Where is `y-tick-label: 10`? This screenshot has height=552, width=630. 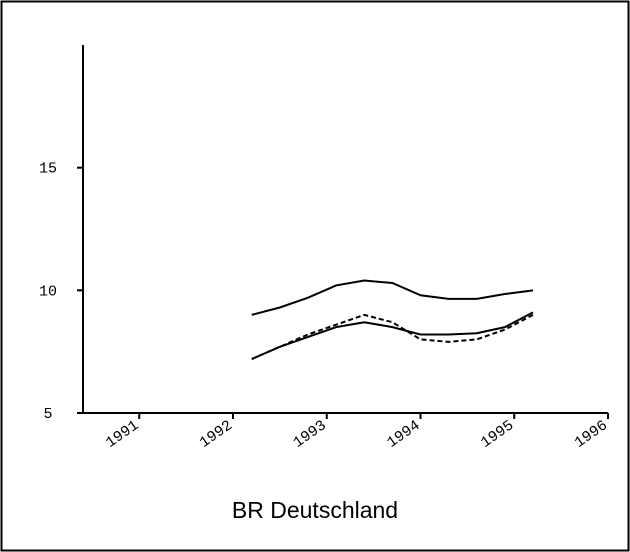
y-tick-label: 10 is located at coordinates (48, 291).